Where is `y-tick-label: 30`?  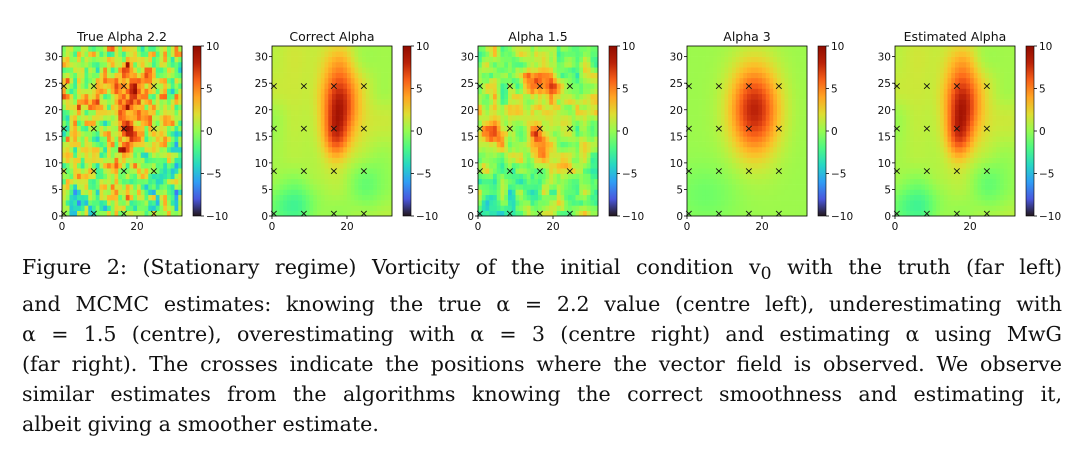 y-tick-label: 30 is located at coordinates (51, 58).